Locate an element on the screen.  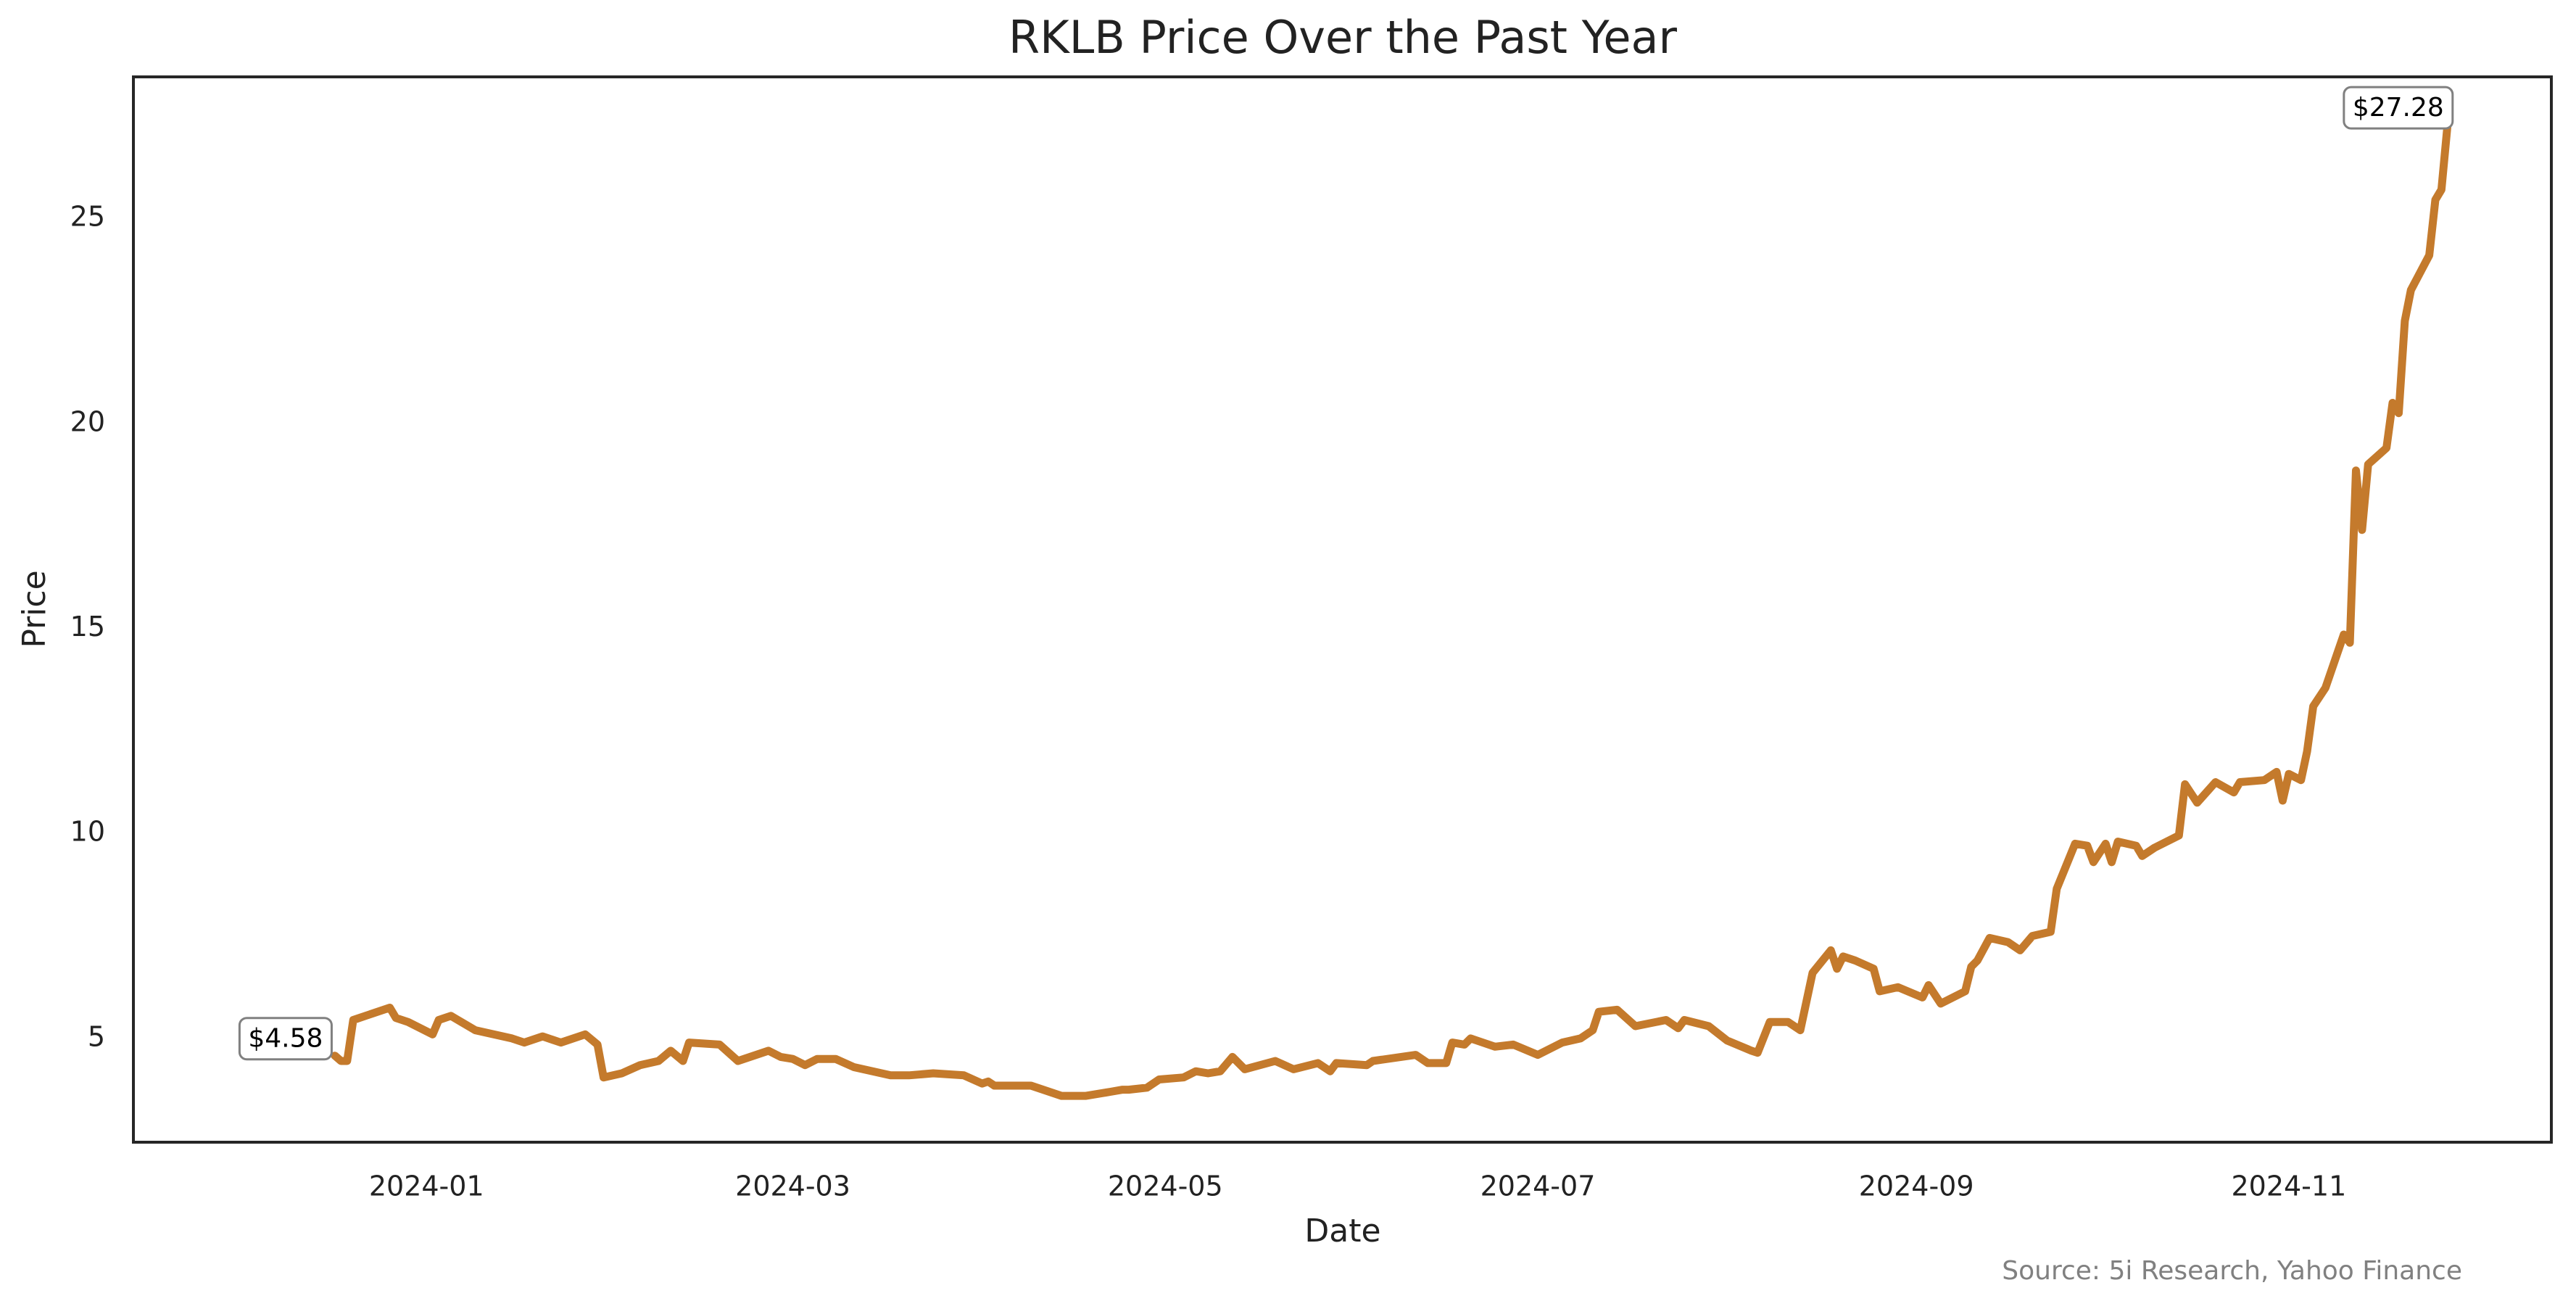
annotation-label: $27.28 is located at coordinates (2398, 108).